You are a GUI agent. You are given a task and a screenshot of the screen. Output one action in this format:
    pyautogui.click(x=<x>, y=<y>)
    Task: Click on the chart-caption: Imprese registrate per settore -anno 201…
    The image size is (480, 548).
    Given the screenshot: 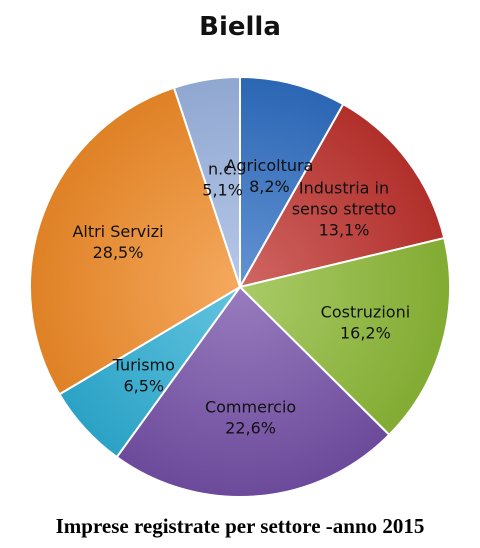 What is the action you would take?
    pyautogui.click(x=240, y=526)
    